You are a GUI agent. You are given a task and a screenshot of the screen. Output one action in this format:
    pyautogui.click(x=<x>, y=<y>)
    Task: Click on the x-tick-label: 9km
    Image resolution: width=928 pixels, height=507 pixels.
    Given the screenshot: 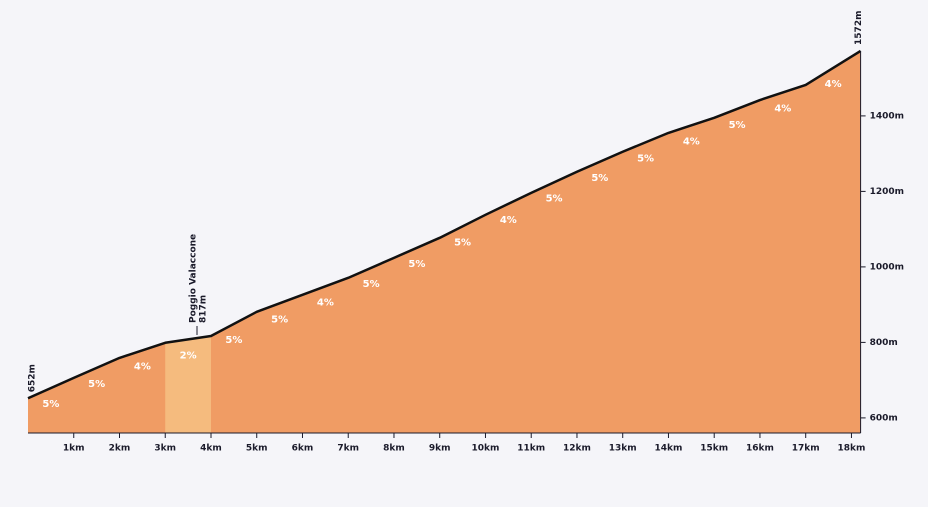 What is the action you would take?
    pyautogui.click(x=440, y=449)
    